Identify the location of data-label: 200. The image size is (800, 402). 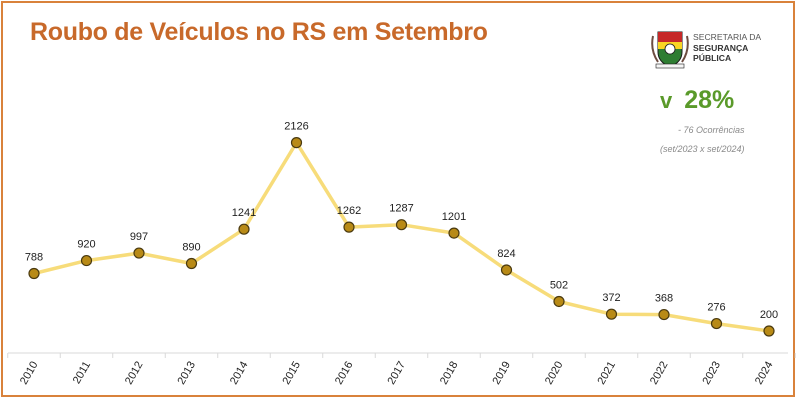
(769, 315).